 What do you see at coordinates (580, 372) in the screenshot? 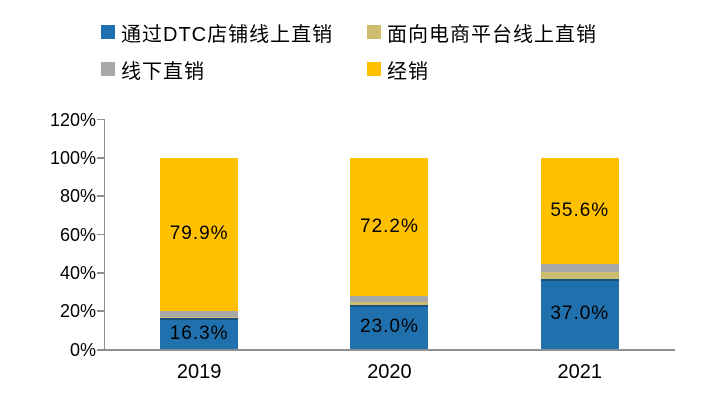
I see `x-axis-tick-label: 2021` at bounding box center [580, 372].